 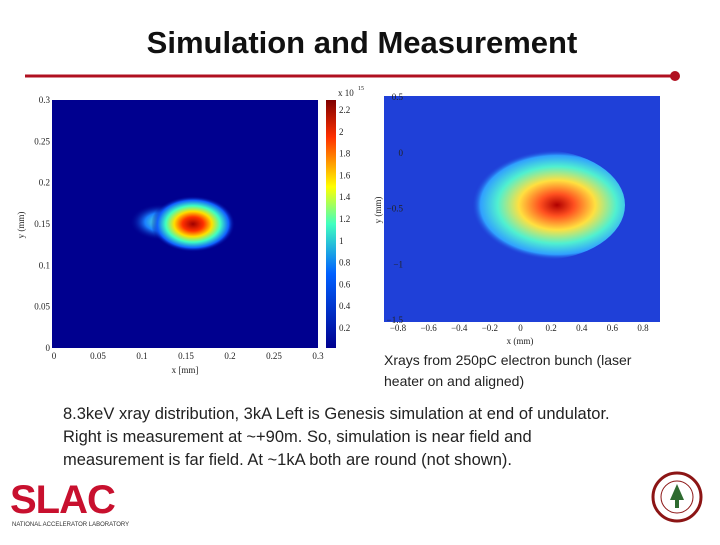 I want to click on y-tick-label: 0.15, so click(x=42, y=224).